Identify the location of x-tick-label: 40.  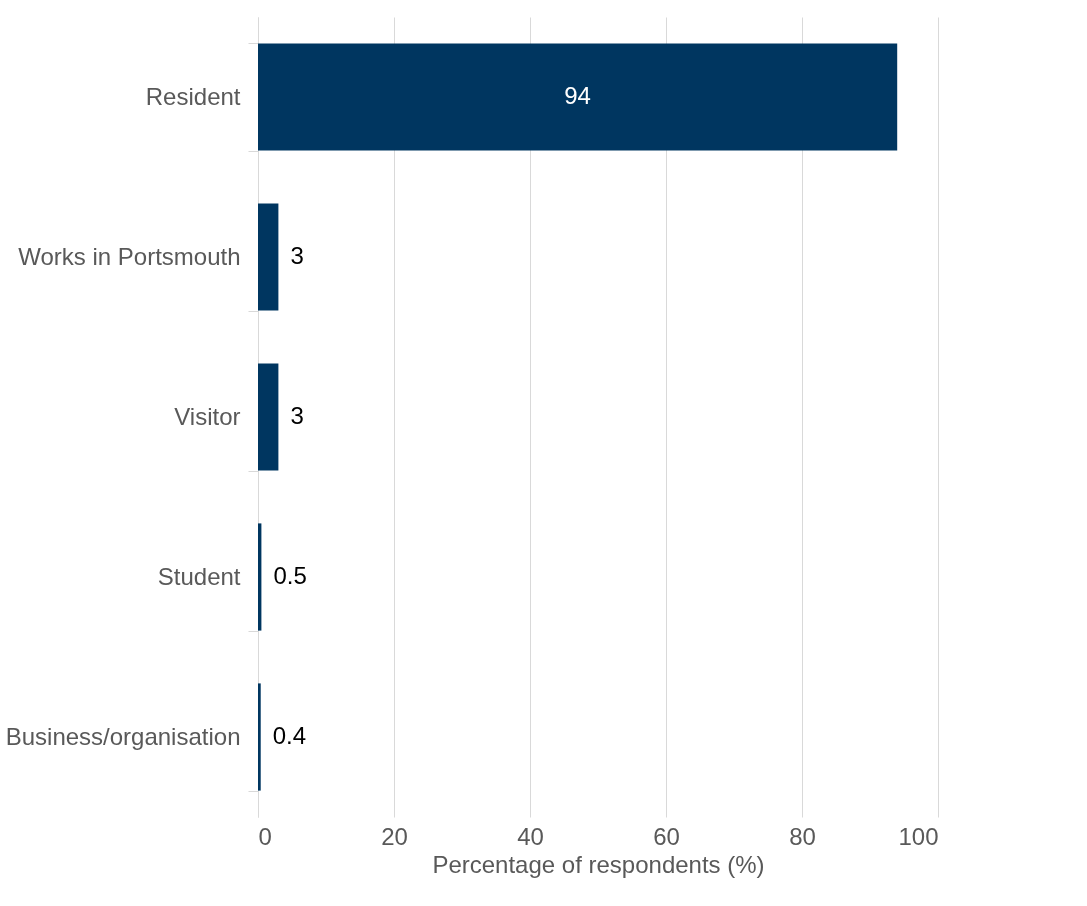
(530, 836).